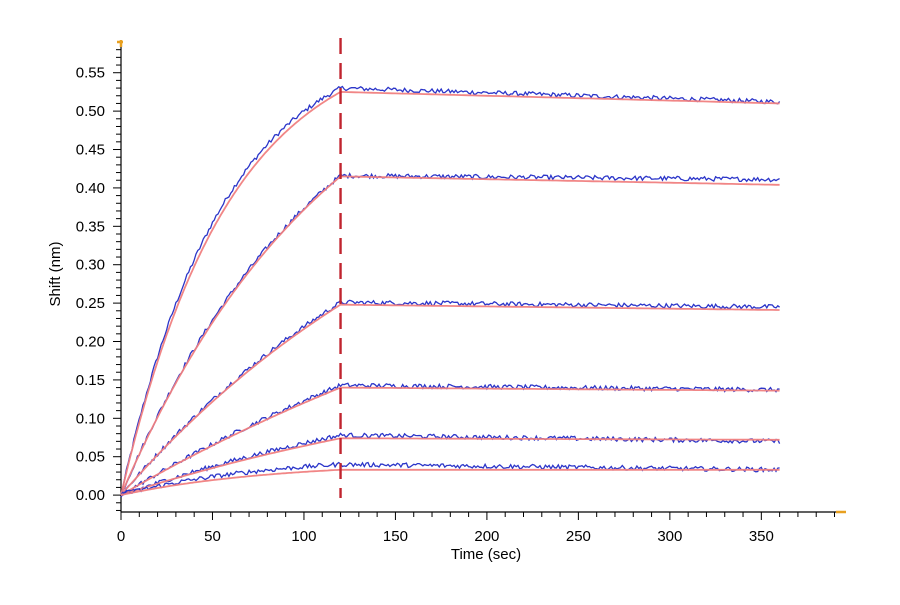 Image resolution: width=900 pixels, height=605 pixels. What do you see at coordinates (90, 226) in the screenshot?
I see `y-tick-label: 0.35` at bounding box center [90, 226].